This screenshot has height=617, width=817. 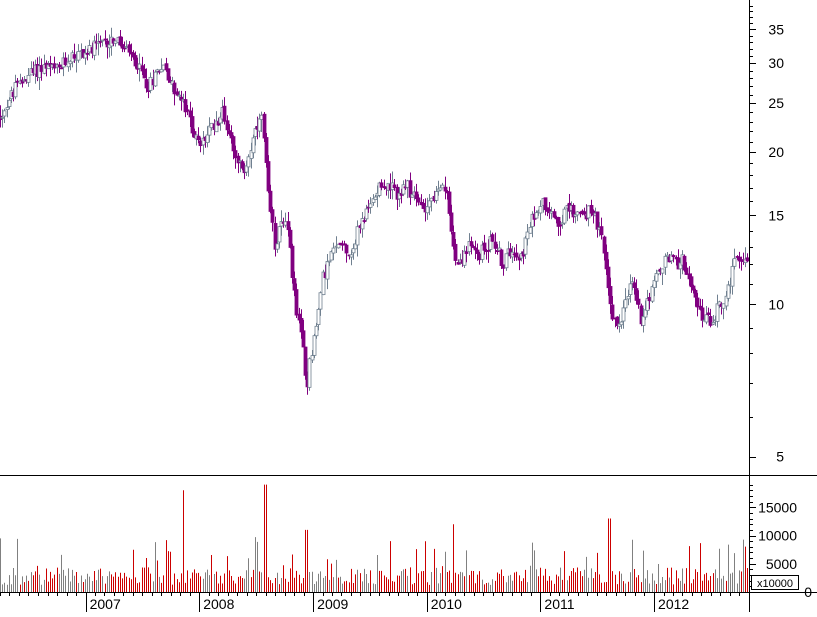 I want to click on multiplier-box, so click(x=775, y=582).